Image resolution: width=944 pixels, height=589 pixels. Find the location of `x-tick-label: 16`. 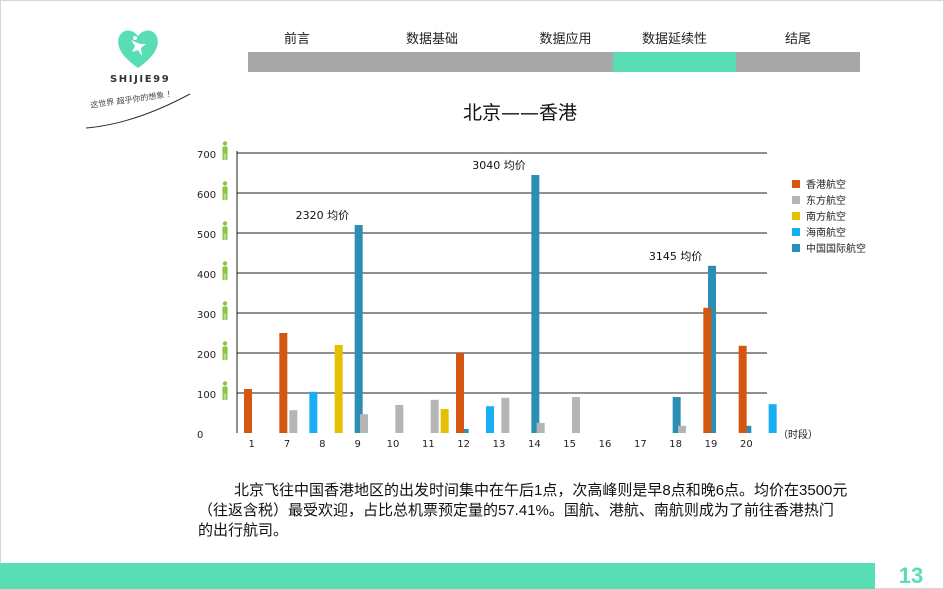

x-tick-label: 16 is located at coordinates (605, 444).